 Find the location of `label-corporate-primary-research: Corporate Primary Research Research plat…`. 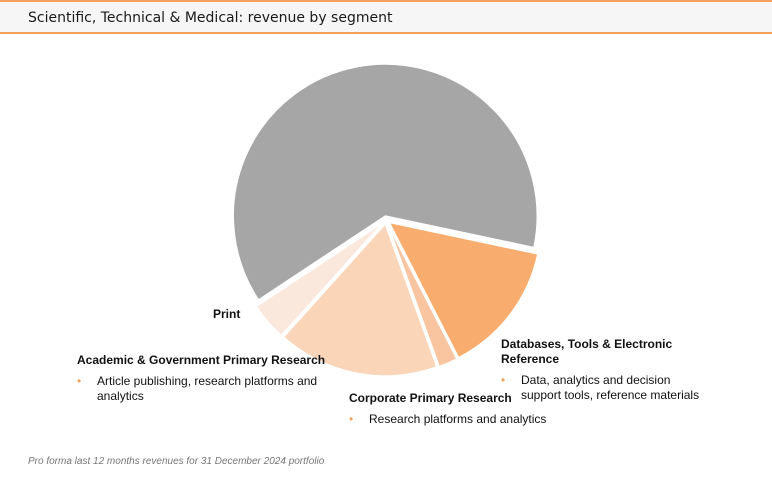

label-corporate-primary-research: Corporate Primary Research Research plat… is located at coordinates (464, 409).